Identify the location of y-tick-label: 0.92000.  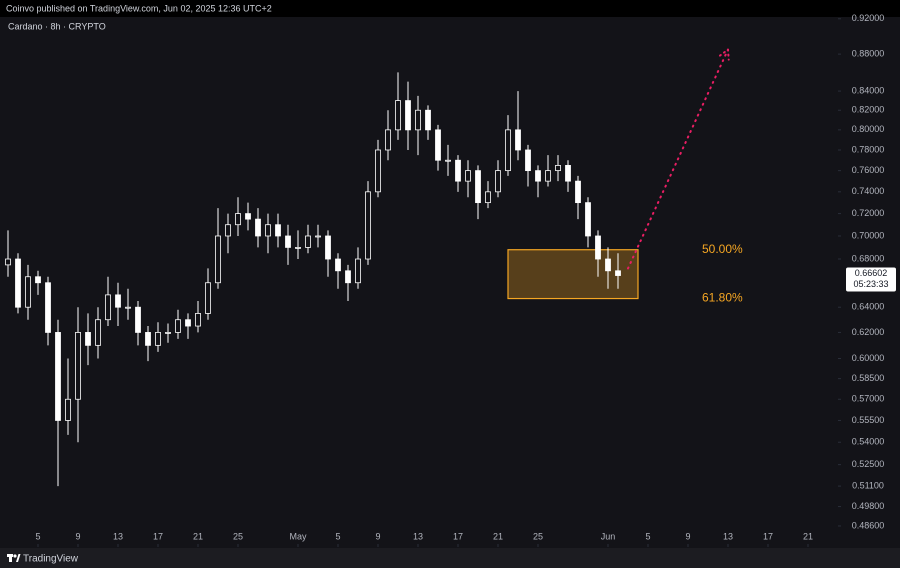
(868, 18).